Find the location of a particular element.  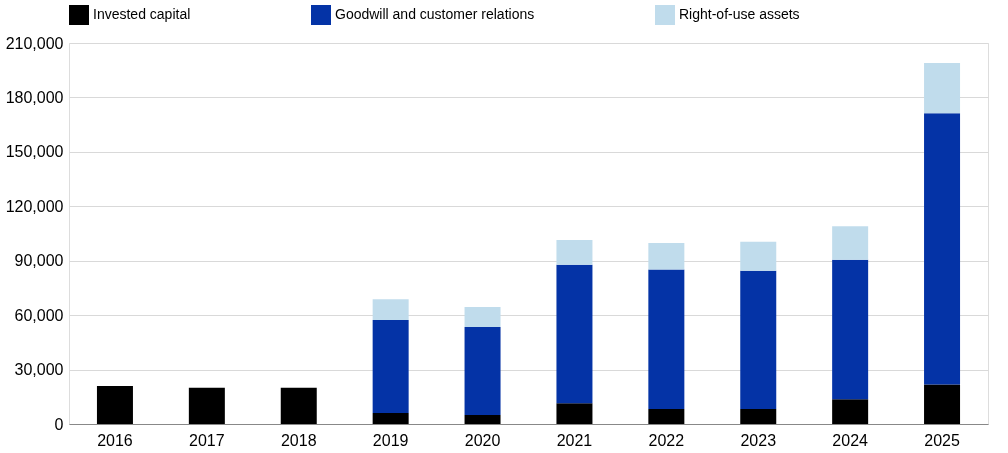

x-tick-label: 2016 is located at coordinates (115, 440).